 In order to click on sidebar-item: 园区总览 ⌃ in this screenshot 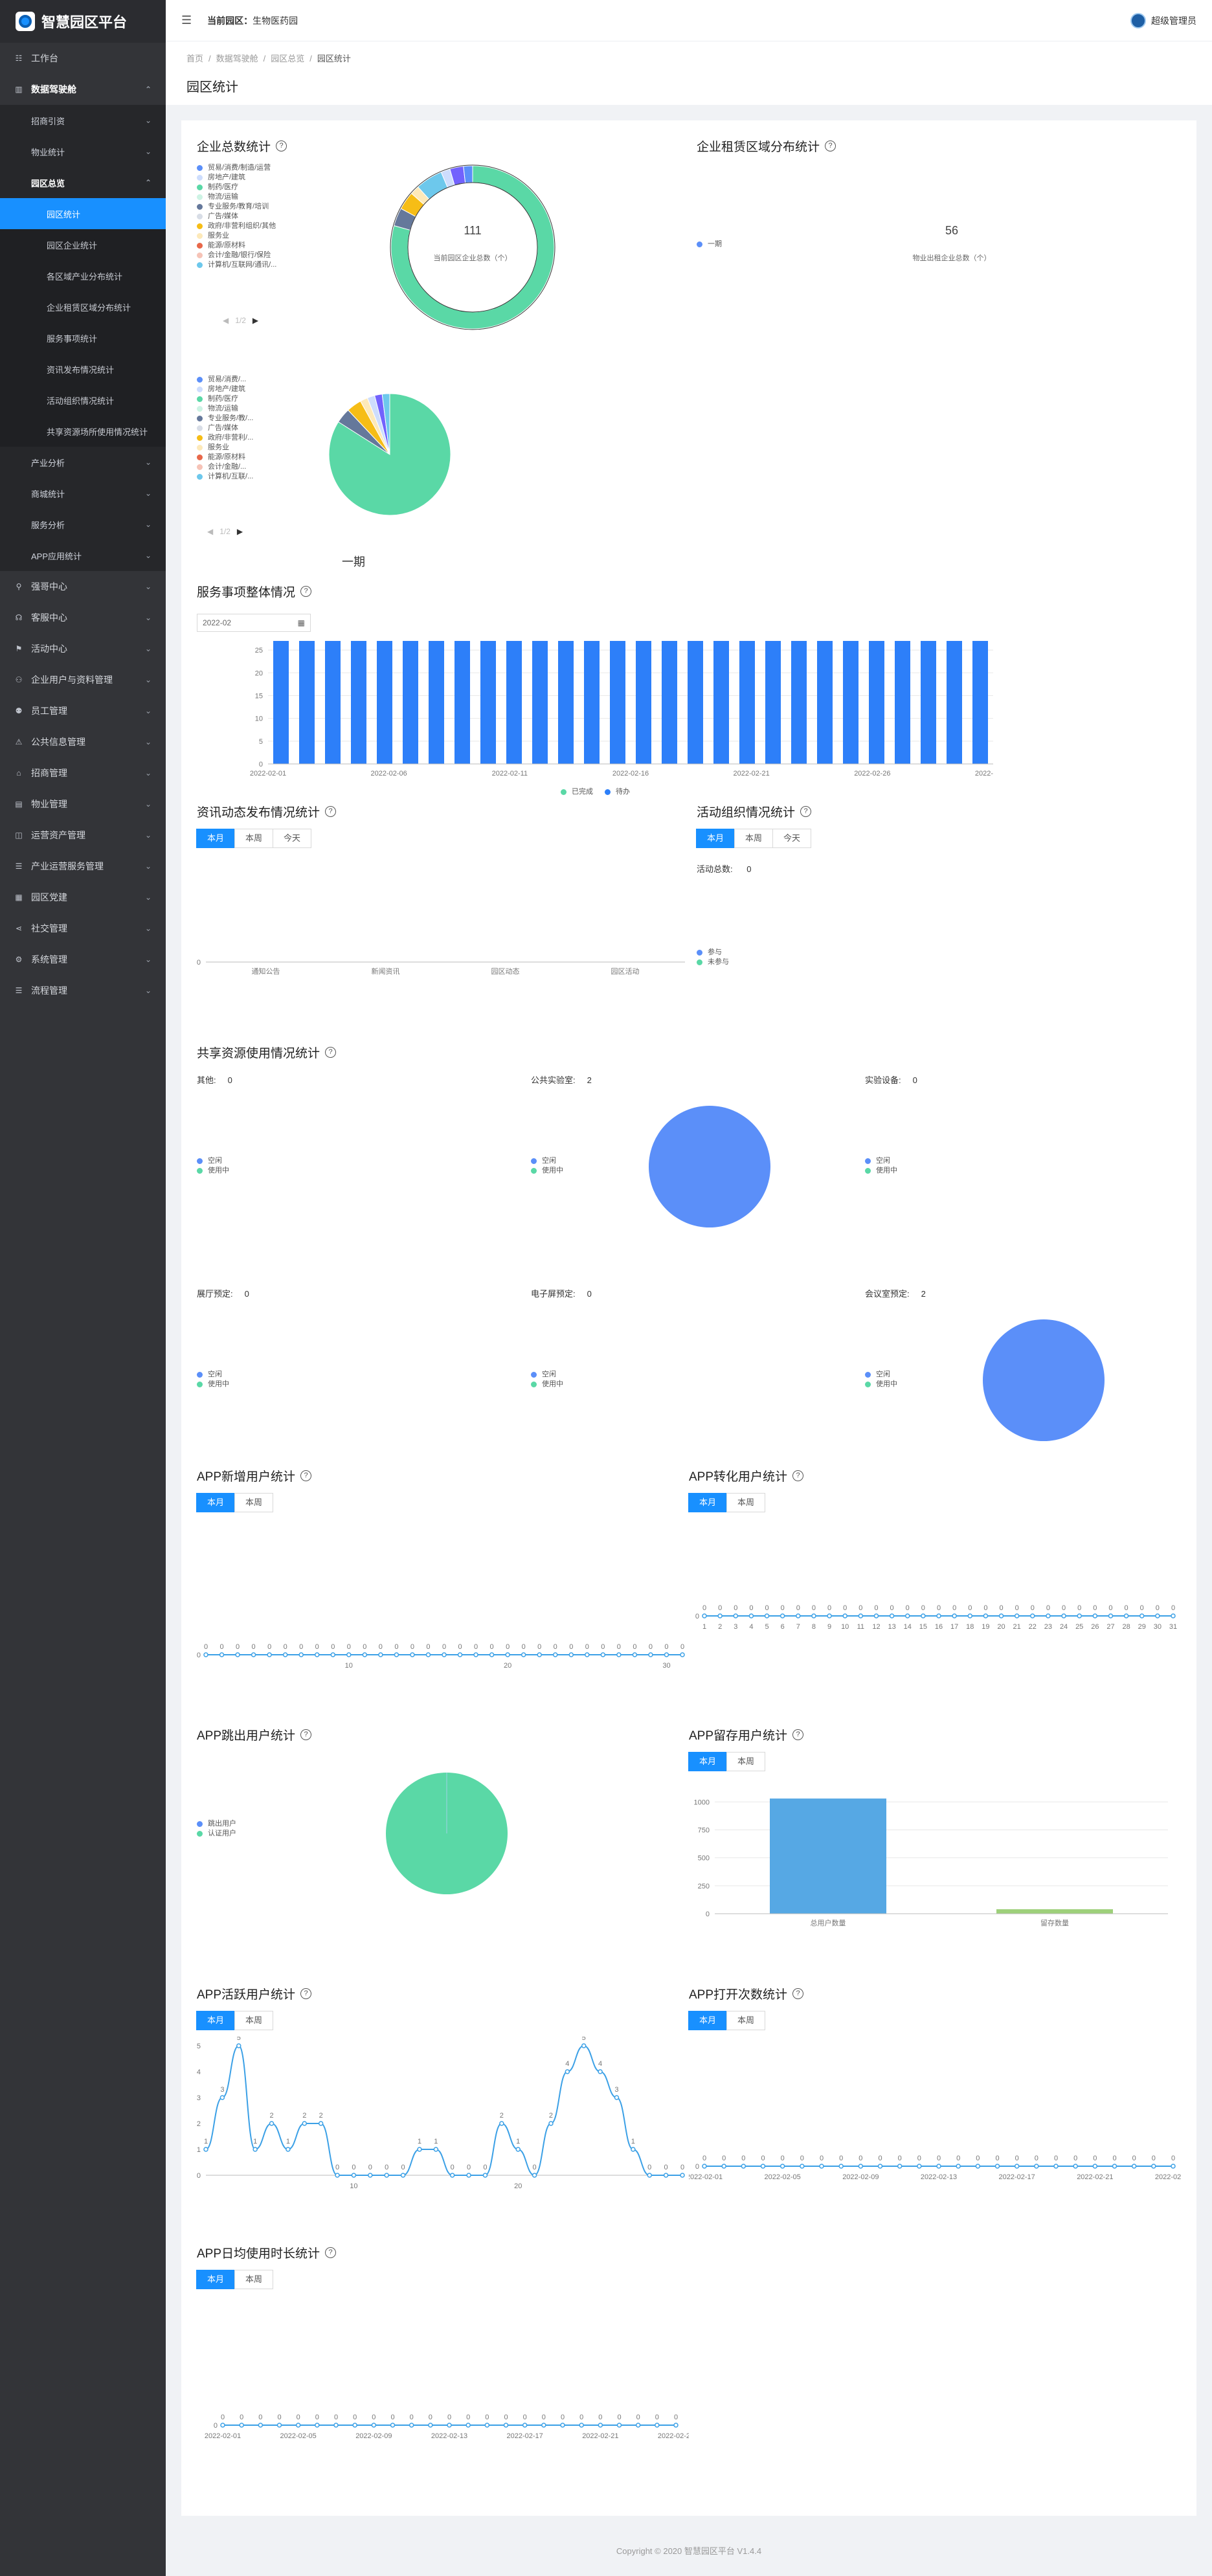, I will do `click(83, 182)`.